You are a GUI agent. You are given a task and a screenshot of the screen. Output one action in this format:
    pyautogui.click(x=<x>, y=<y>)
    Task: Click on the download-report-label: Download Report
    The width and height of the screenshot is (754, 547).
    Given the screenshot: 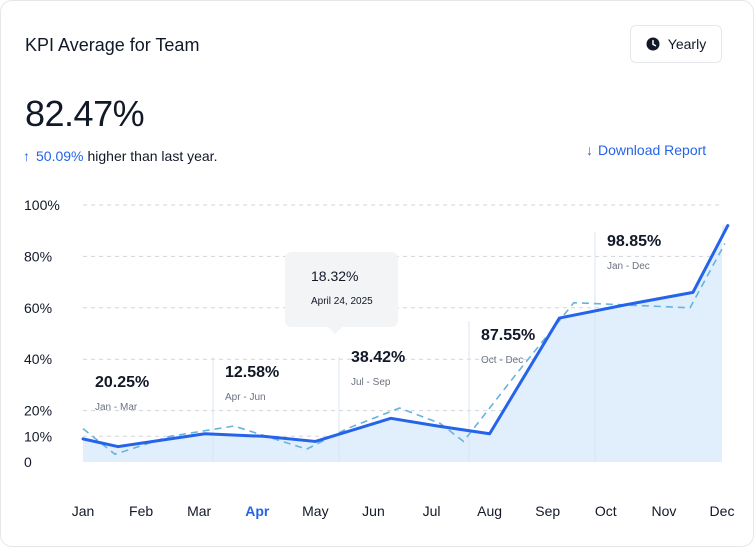 What is the action you would take?
    pyautogui.click(x=652, y=150)
    